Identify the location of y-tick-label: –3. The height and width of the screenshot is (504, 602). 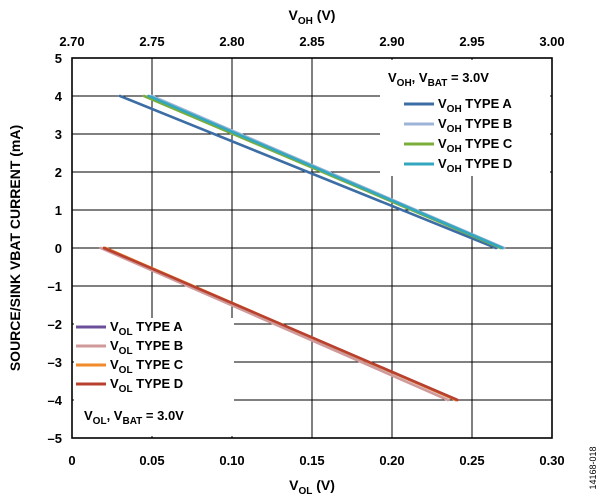
(55, 362).